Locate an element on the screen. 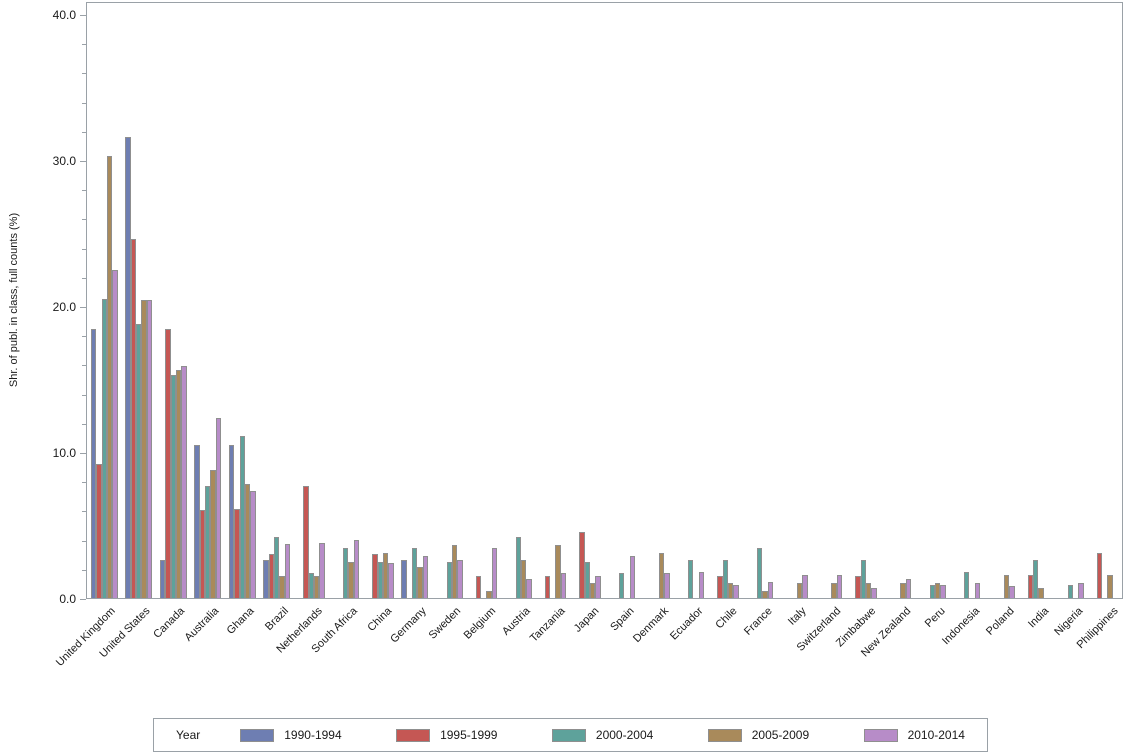 This screenshot has height=756, width=1134. bar-2000-2004-indonesia is located at coordinates (967, 584).